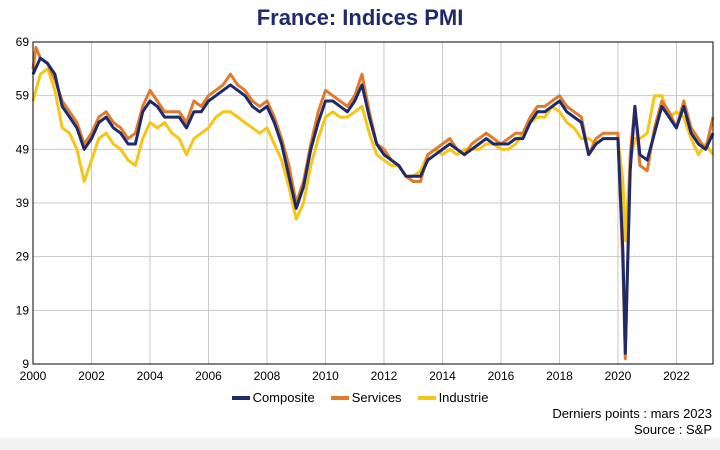  Describe the element at coordinates (325, 376) in the screenshot. I see `x-tick-label: 2010` at that location.